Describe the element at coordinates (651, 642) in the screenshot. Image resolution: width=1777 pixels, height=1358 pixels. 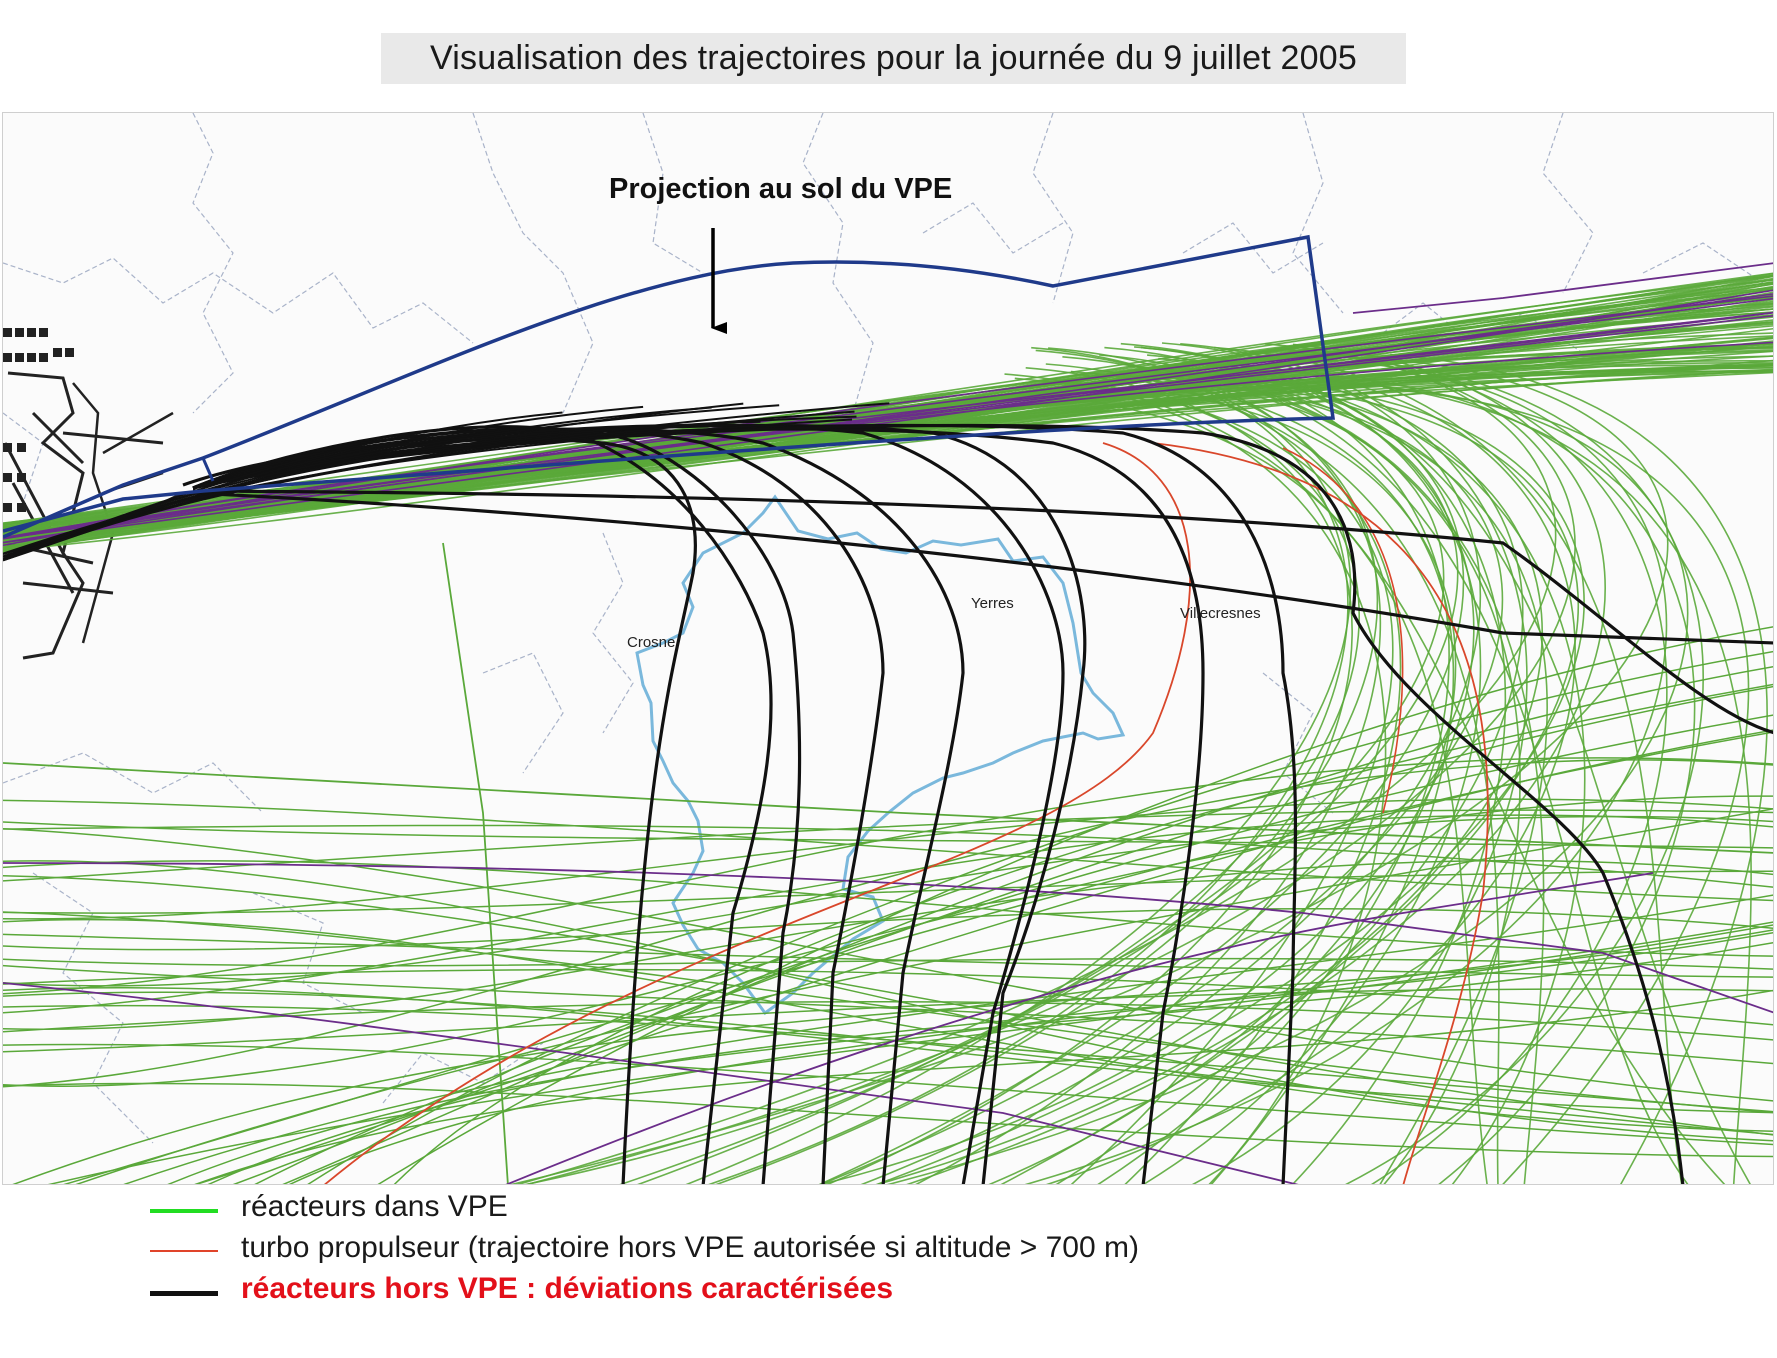
I see `place-label-crosne: Crosne` at that location.